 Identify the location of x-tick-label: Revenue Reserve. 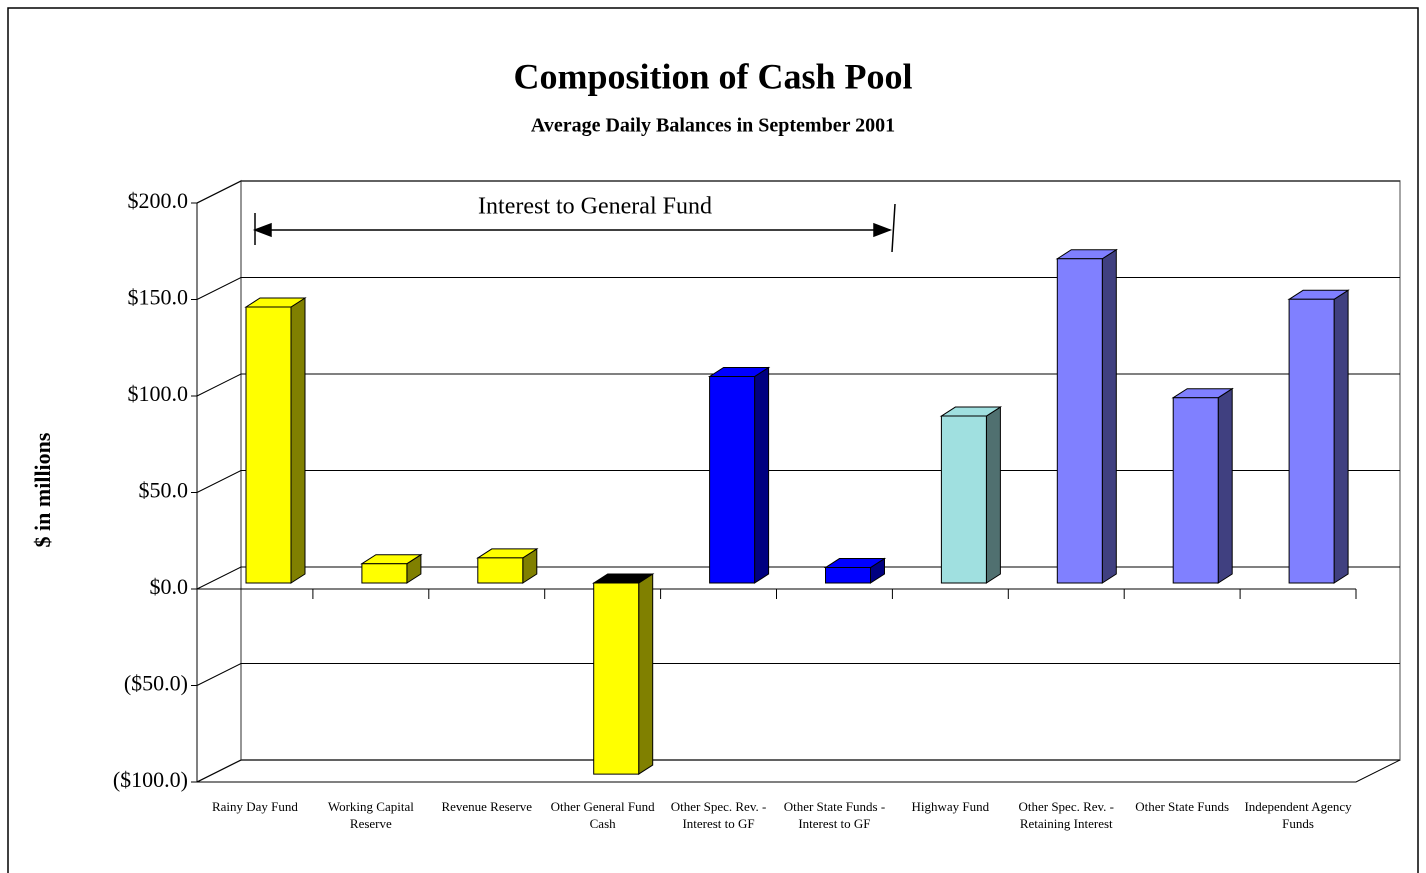
(487, 806).